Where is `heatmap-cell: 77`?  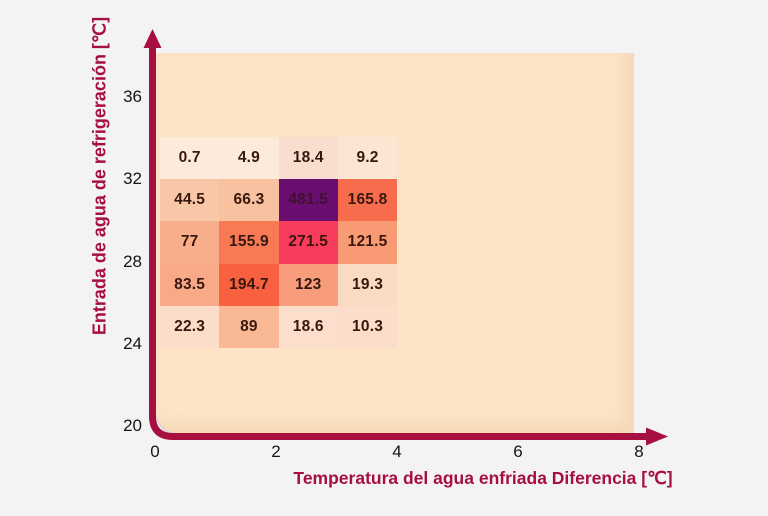
heatmap-cell: 77 is located at coordinates (190, 242).